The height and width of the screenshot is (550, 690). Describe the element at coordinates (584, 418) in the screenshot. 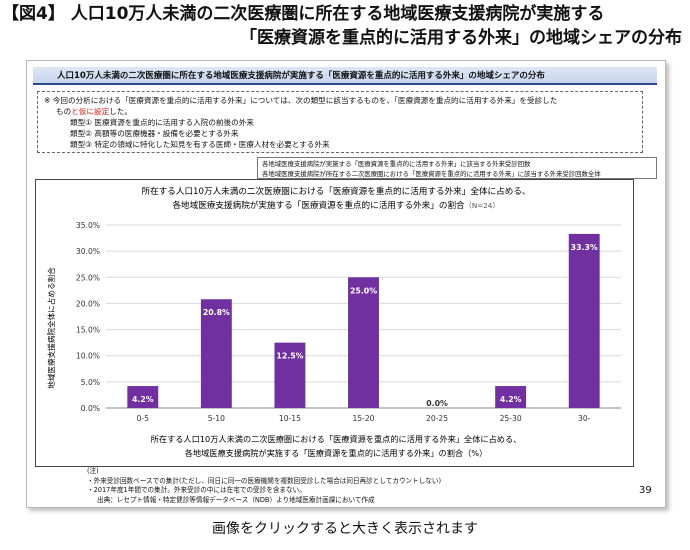

I see `x-tick-label: 30-` at that location.